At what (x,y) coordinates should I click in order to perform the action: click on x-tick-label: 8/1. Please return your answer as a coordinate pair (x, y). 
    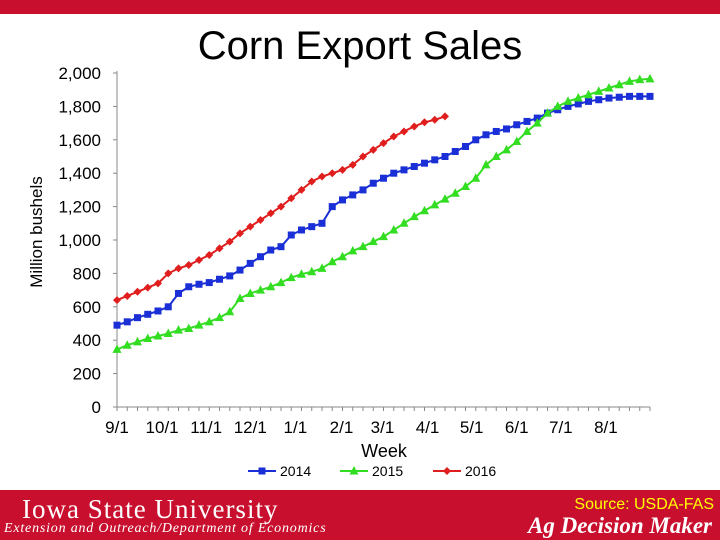
    Looking at the image, I should click on (606, 427).